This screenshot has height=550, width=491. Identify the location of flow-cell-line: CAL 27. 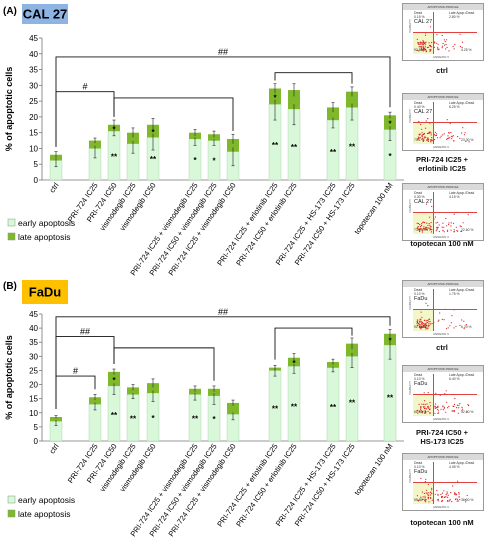
(423, 22).